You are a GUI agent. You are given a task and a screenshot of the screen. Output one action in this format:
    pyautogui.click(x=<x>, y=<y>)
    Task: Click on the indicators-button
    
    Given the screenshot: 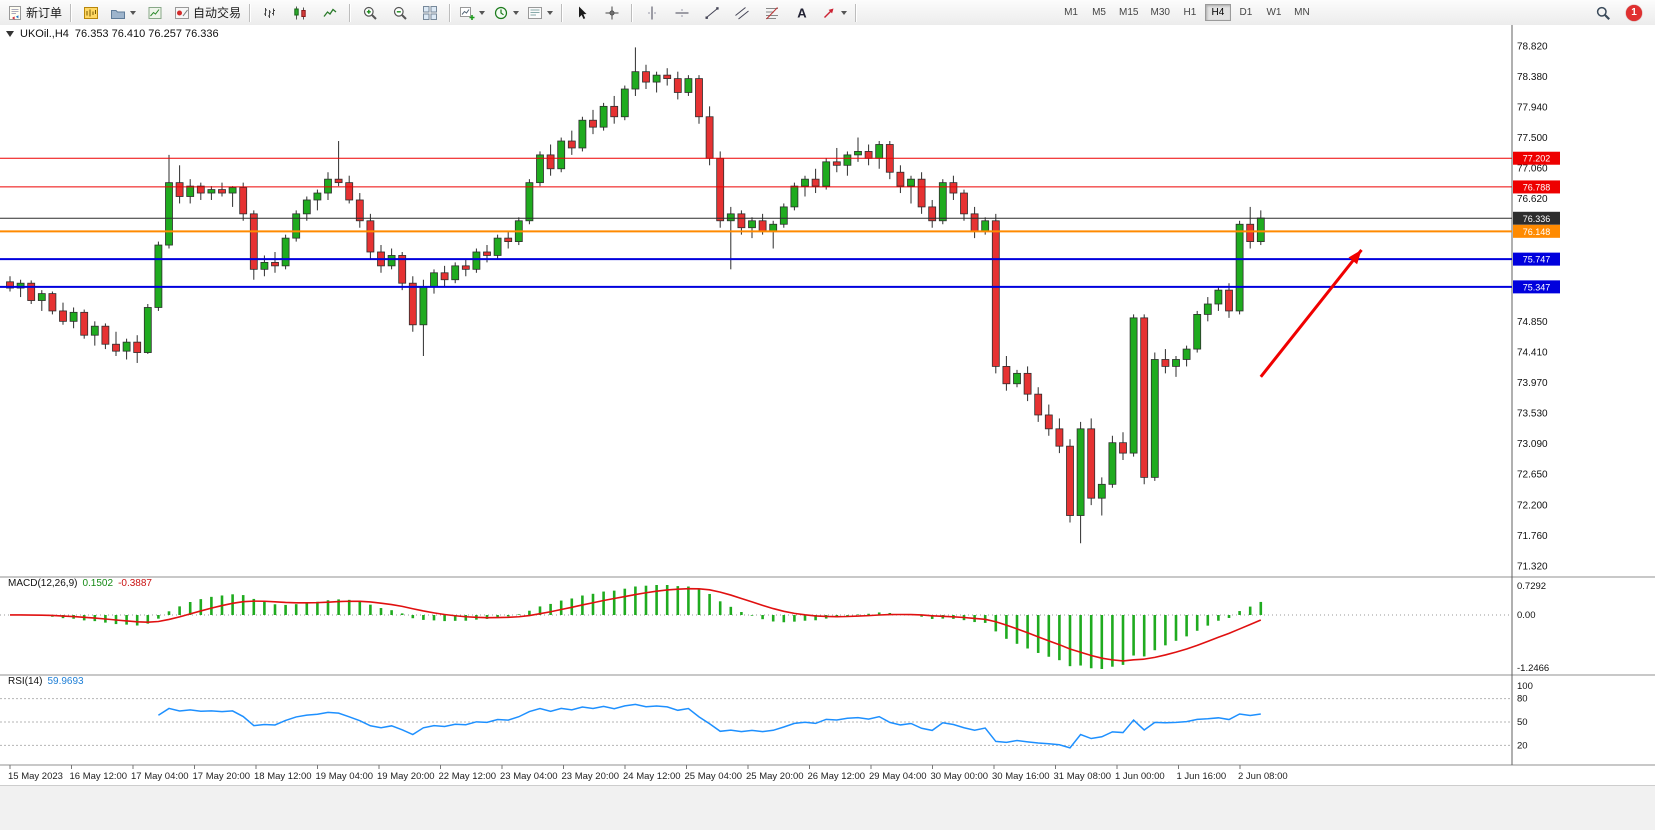 What is the action you would take?
    pyautogui.click(x=472, y=12)
    